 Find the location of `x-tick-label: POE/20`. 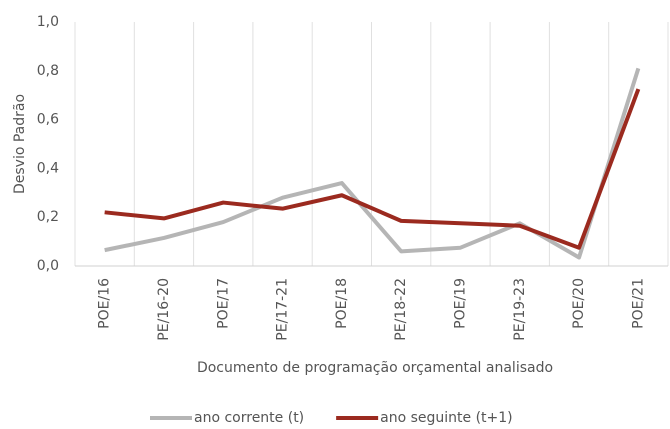

x-tick-label: POE/20 is located at coordinates (579, 303).